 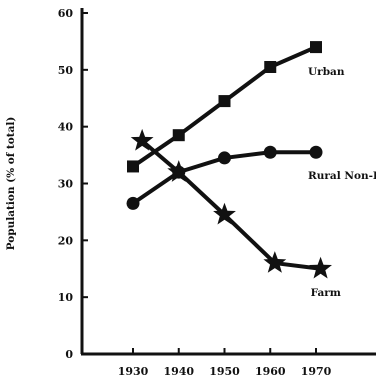 I want to click on x-tick-label: 1970, so click(x=316, y=371).